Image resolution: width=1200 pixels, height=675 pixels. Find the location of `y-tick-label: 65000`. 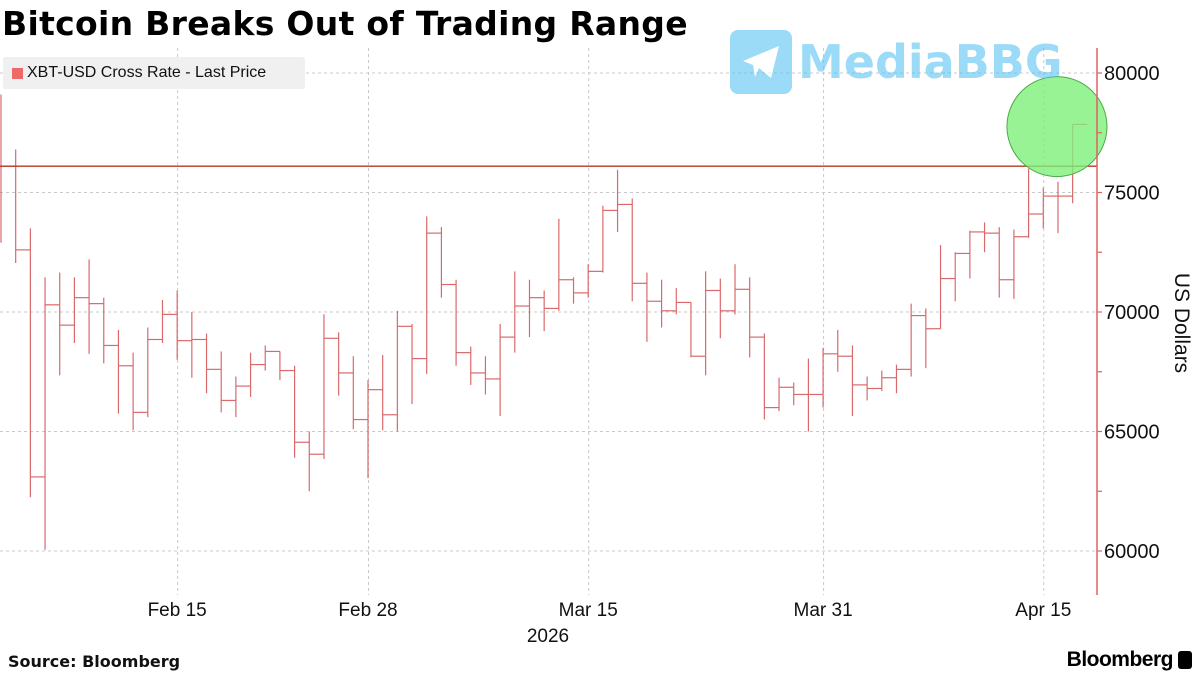

y-tick-label: 65000 is located at coordinates (1132, 433).